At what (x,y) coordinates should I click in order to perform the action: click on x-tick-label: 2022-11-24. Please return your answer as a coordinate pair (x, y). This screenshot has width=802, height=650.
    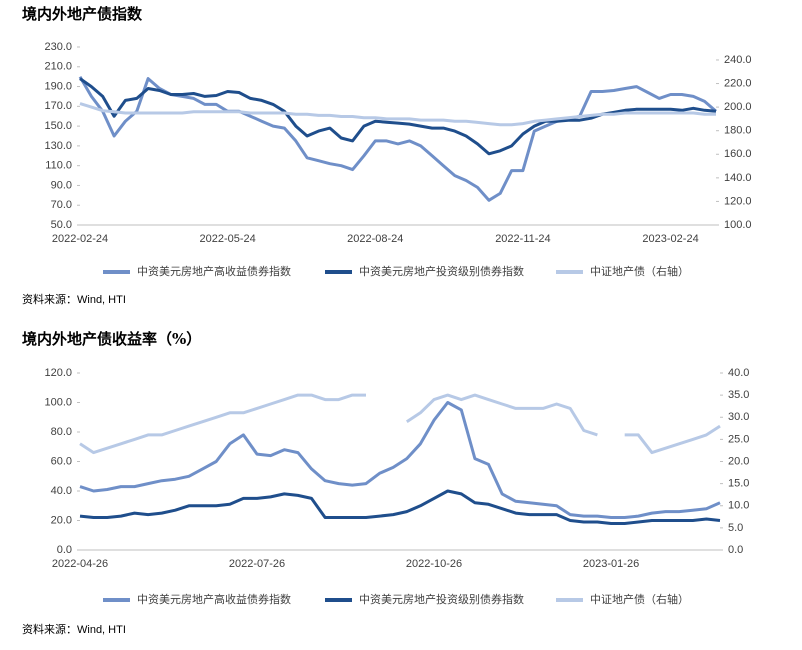
    Looking at the image, I should click on (522, 239).